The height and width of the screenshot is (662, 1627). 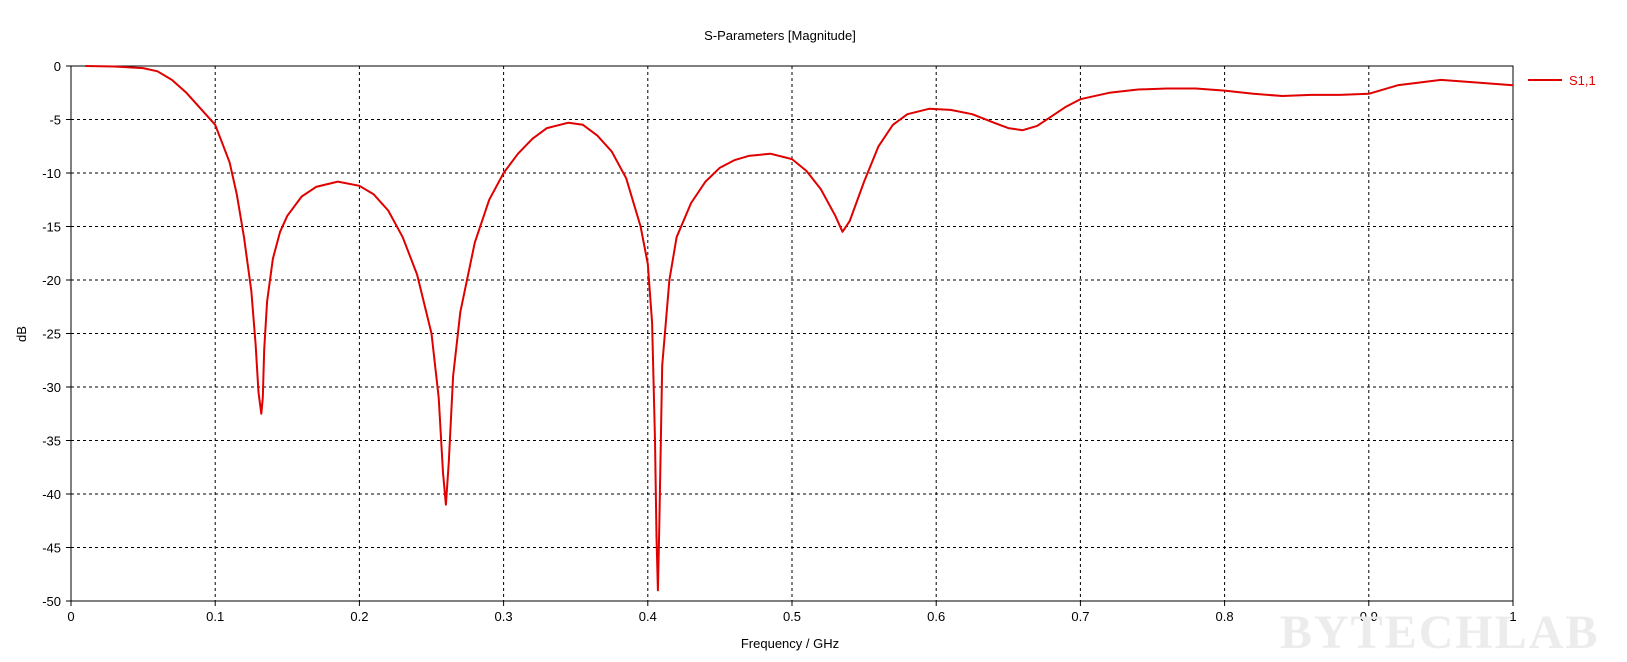 I want to click on x-tick-label: 0.5, so click(x=792, y=616).